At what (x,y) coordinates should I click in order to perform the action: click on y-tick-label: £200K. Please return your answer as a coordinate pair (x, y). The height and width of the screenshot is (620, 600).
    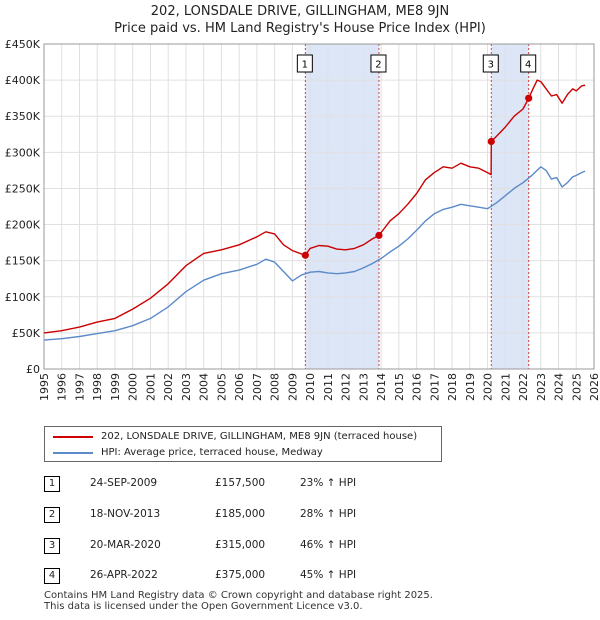
    Looking at the image, I should click on (23, 225).